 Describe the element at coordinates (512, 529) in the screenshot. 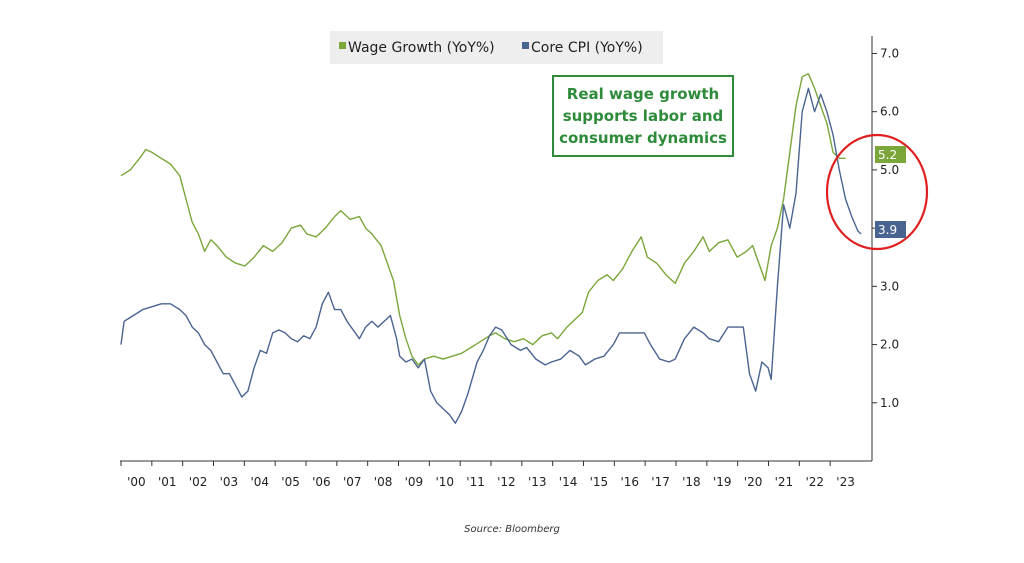

I see `source-note: Source: Bloomberg` at that location.